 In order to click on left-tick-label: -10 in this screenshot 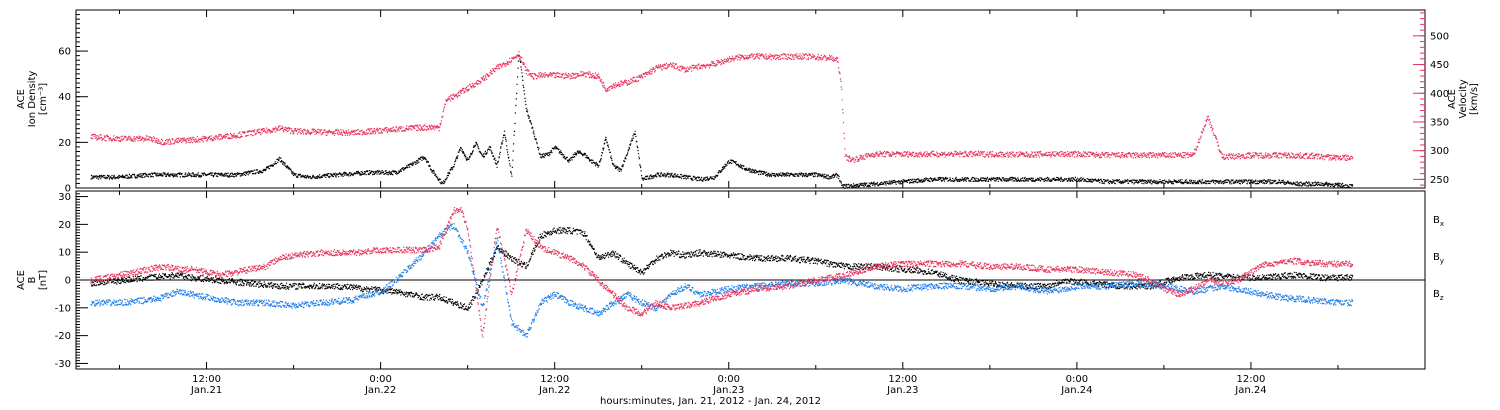, I will do `click(63, 308)`.